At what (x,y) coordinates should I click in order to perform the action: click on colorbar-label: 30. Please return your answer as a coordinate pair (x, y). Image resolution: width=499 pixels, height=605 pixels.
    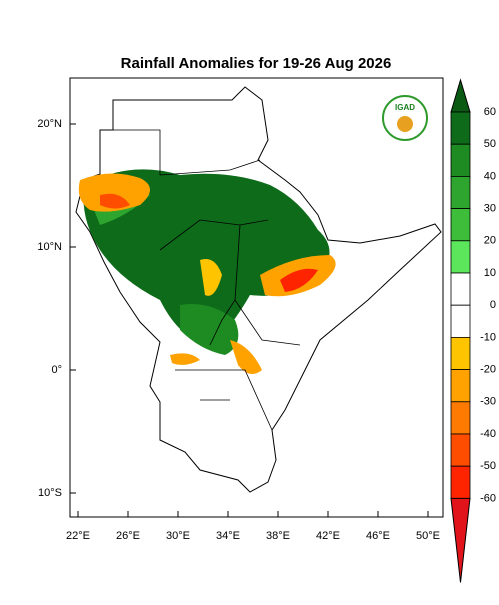
    Looking at the image, I should click on (490, 209).